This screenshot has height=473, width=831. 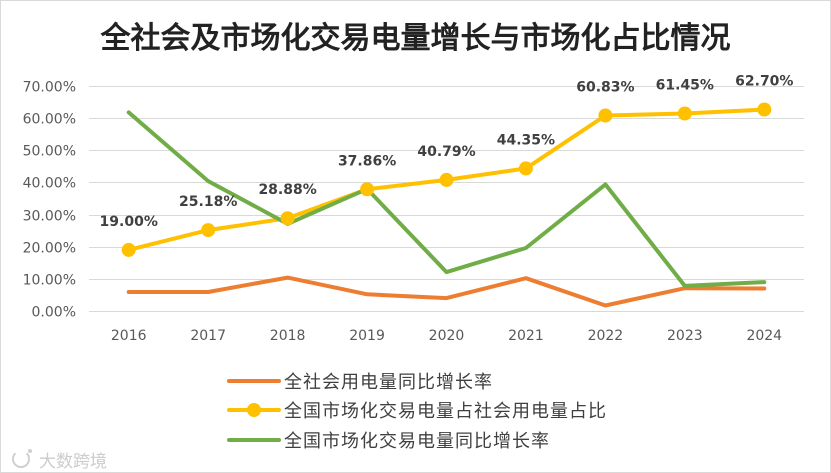 I want to click on x-tick-label: 2019, so click(x=367, y=336).